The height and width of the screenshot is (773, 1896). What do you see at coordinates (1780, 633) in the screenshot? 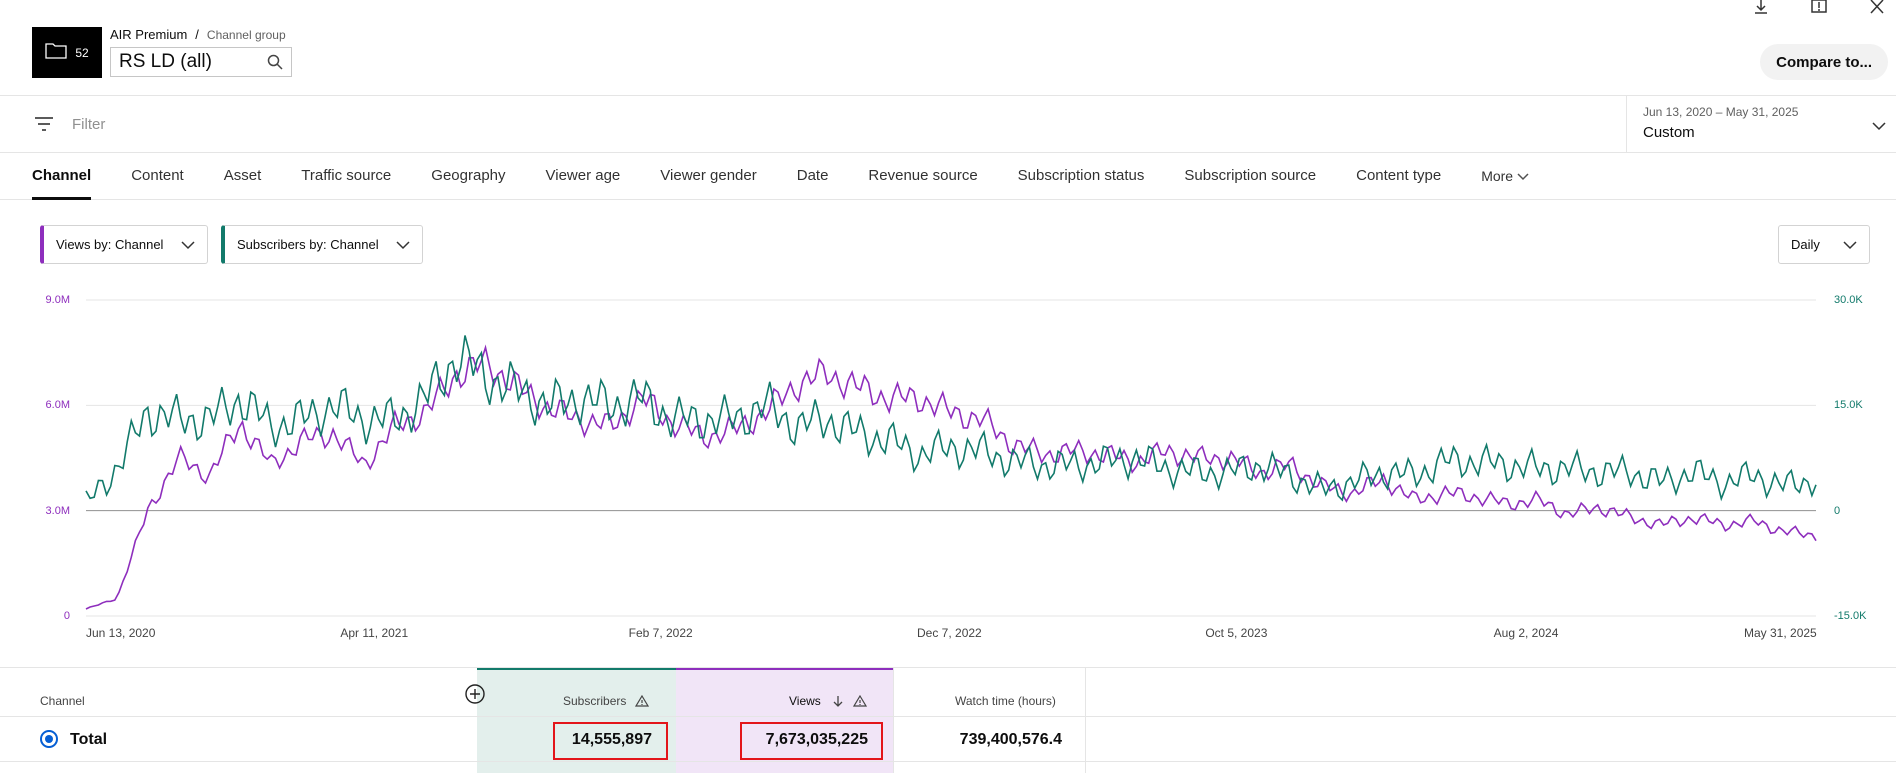
I see `x-tick-label: May 31, 2025` at bounding box center [1780, 633].